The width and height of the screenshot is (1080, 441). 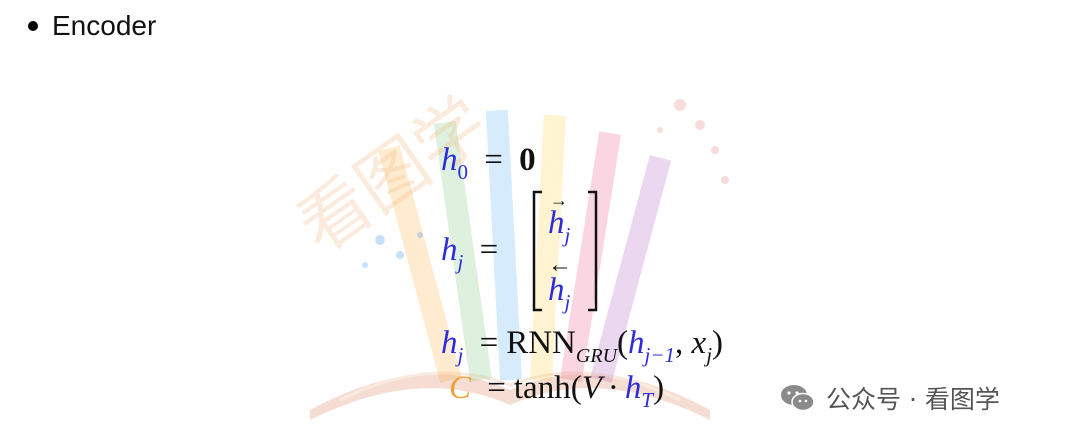 What do you see at coordinates (463, 172) in the screenshot?
I see `eq1-lhs-sub: 0` at bounding box center [463, 172].